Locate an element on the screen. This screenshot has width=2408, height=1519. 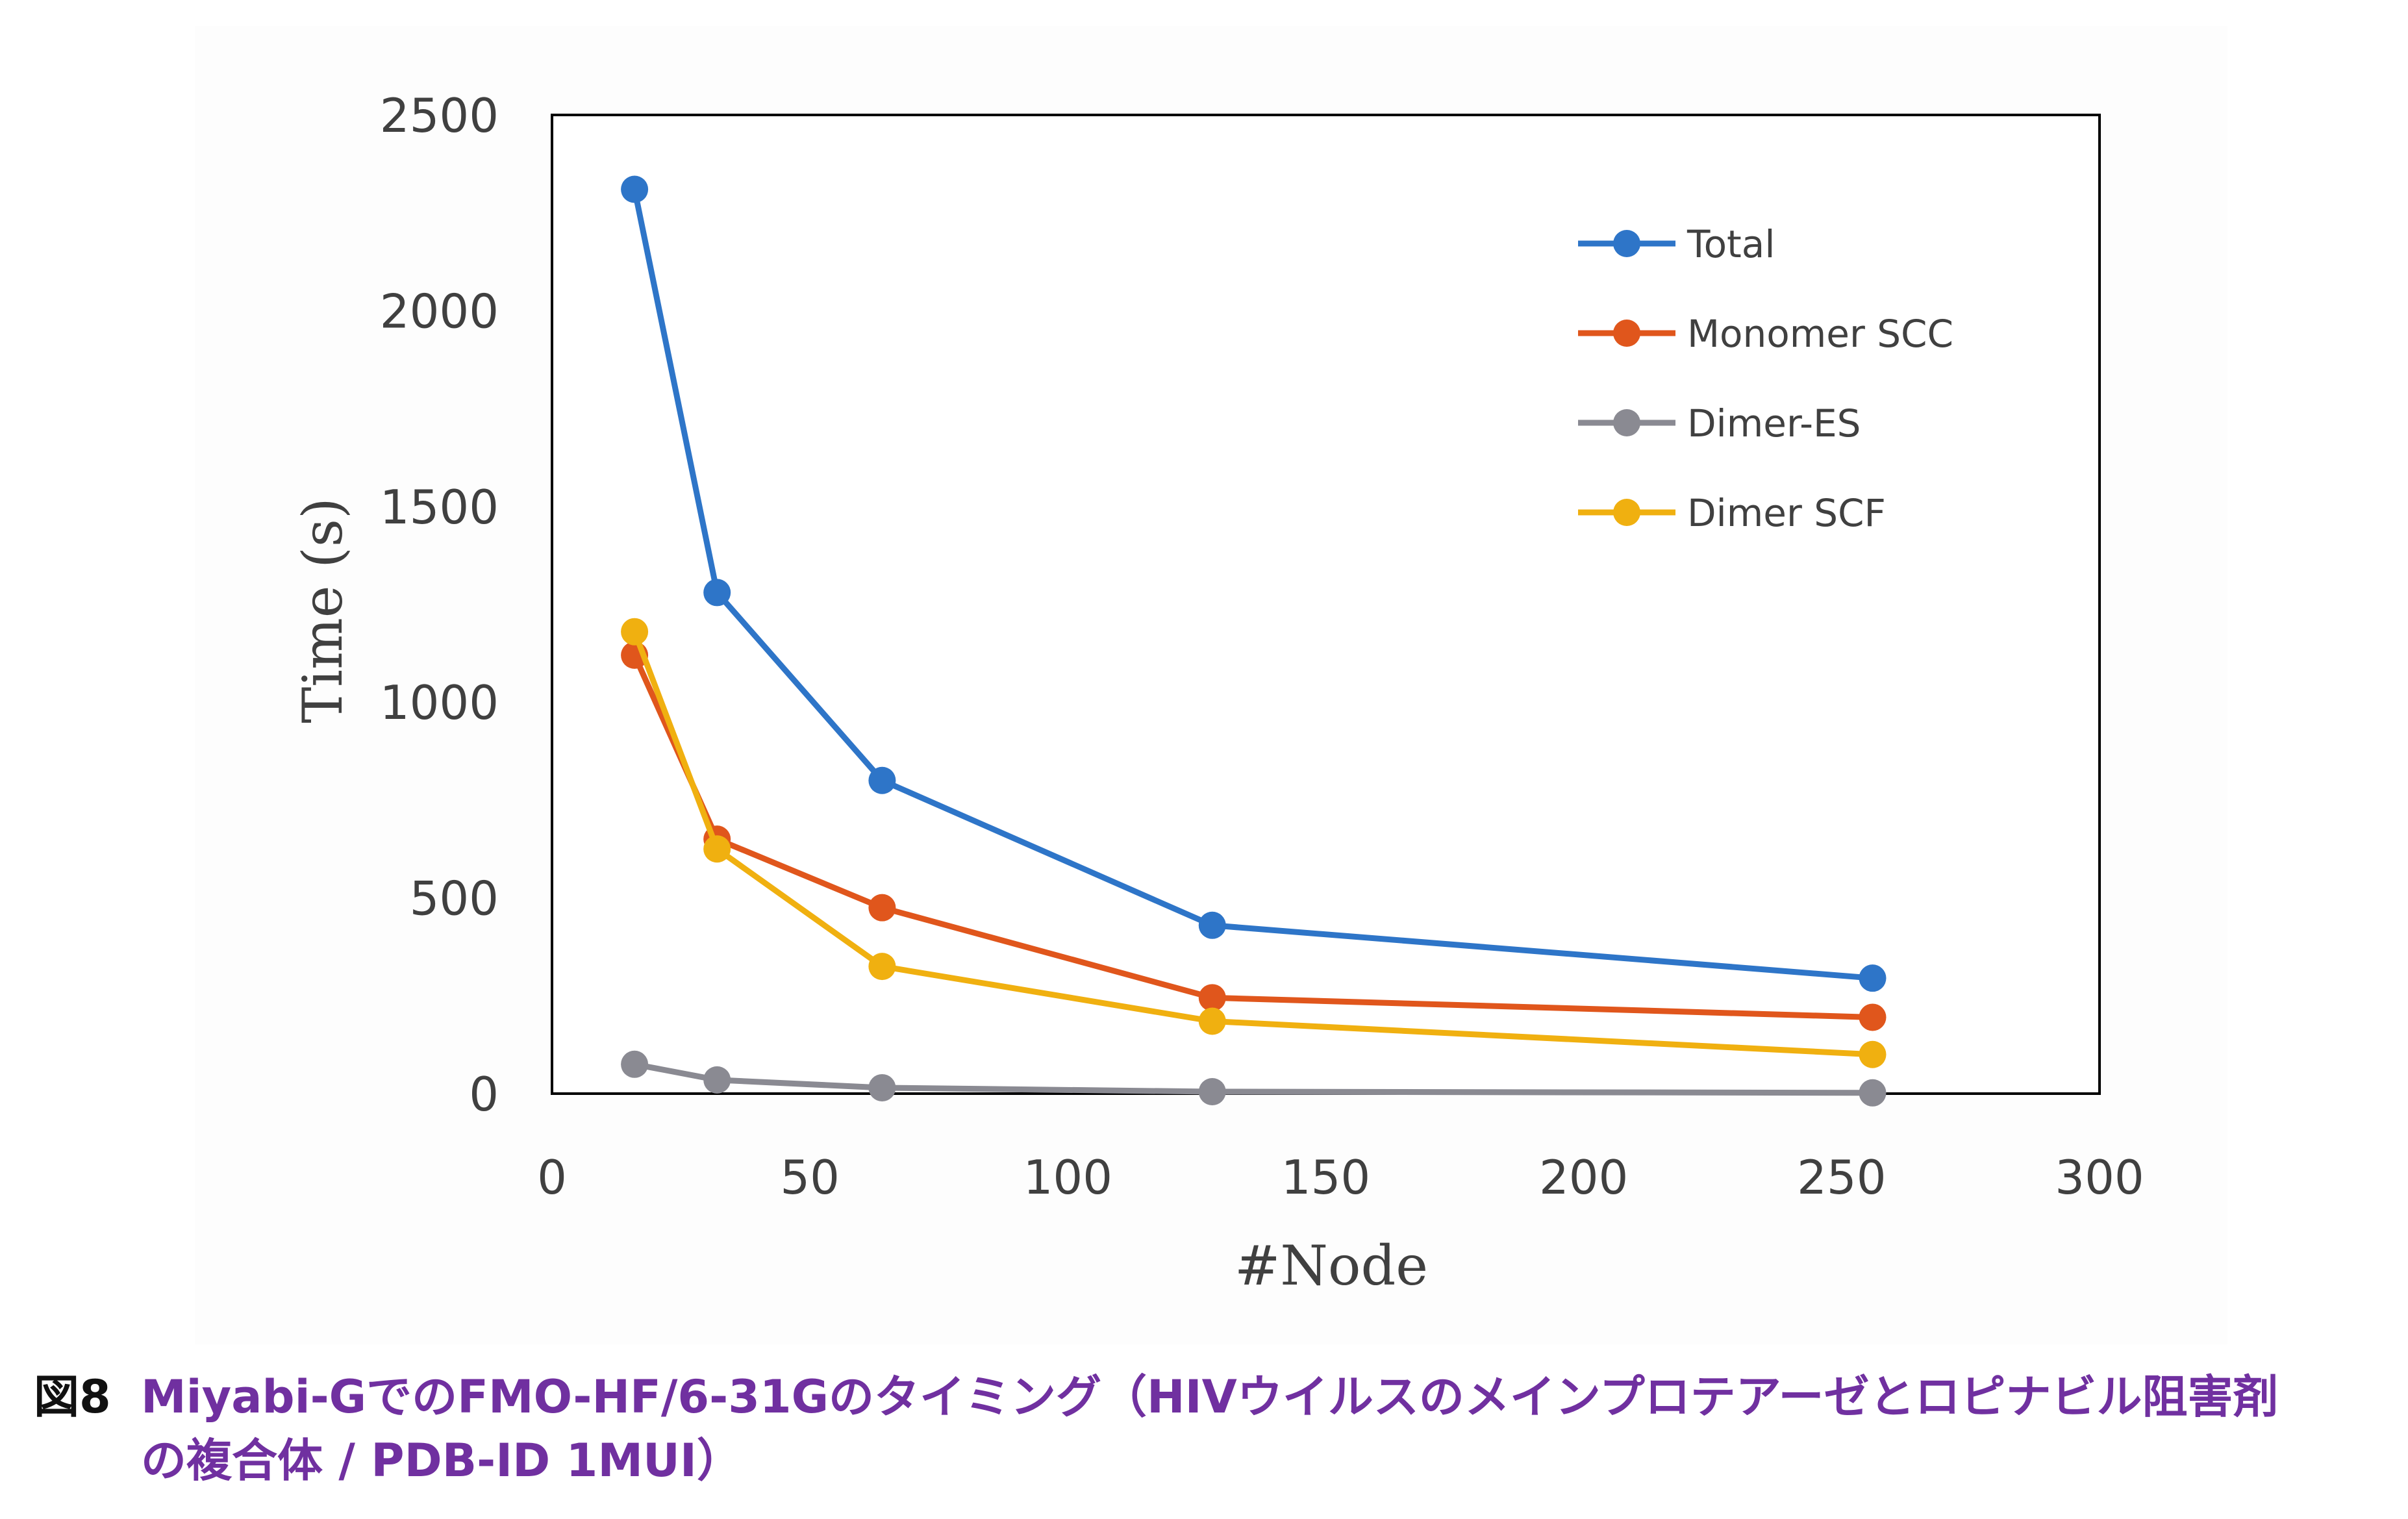
legend-label: Total is located at coordinates (1731, 244).